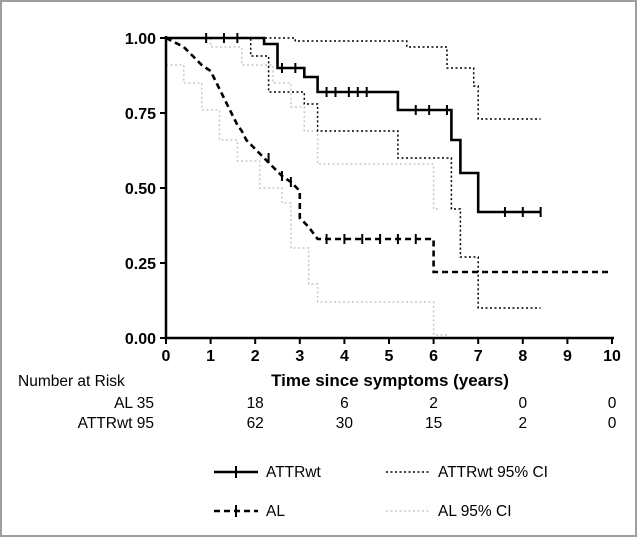  What do you see at coordinates (299, 356) in the screenshot?
I see `x-tick-label-3: 3` at bounding box center [299, 356].